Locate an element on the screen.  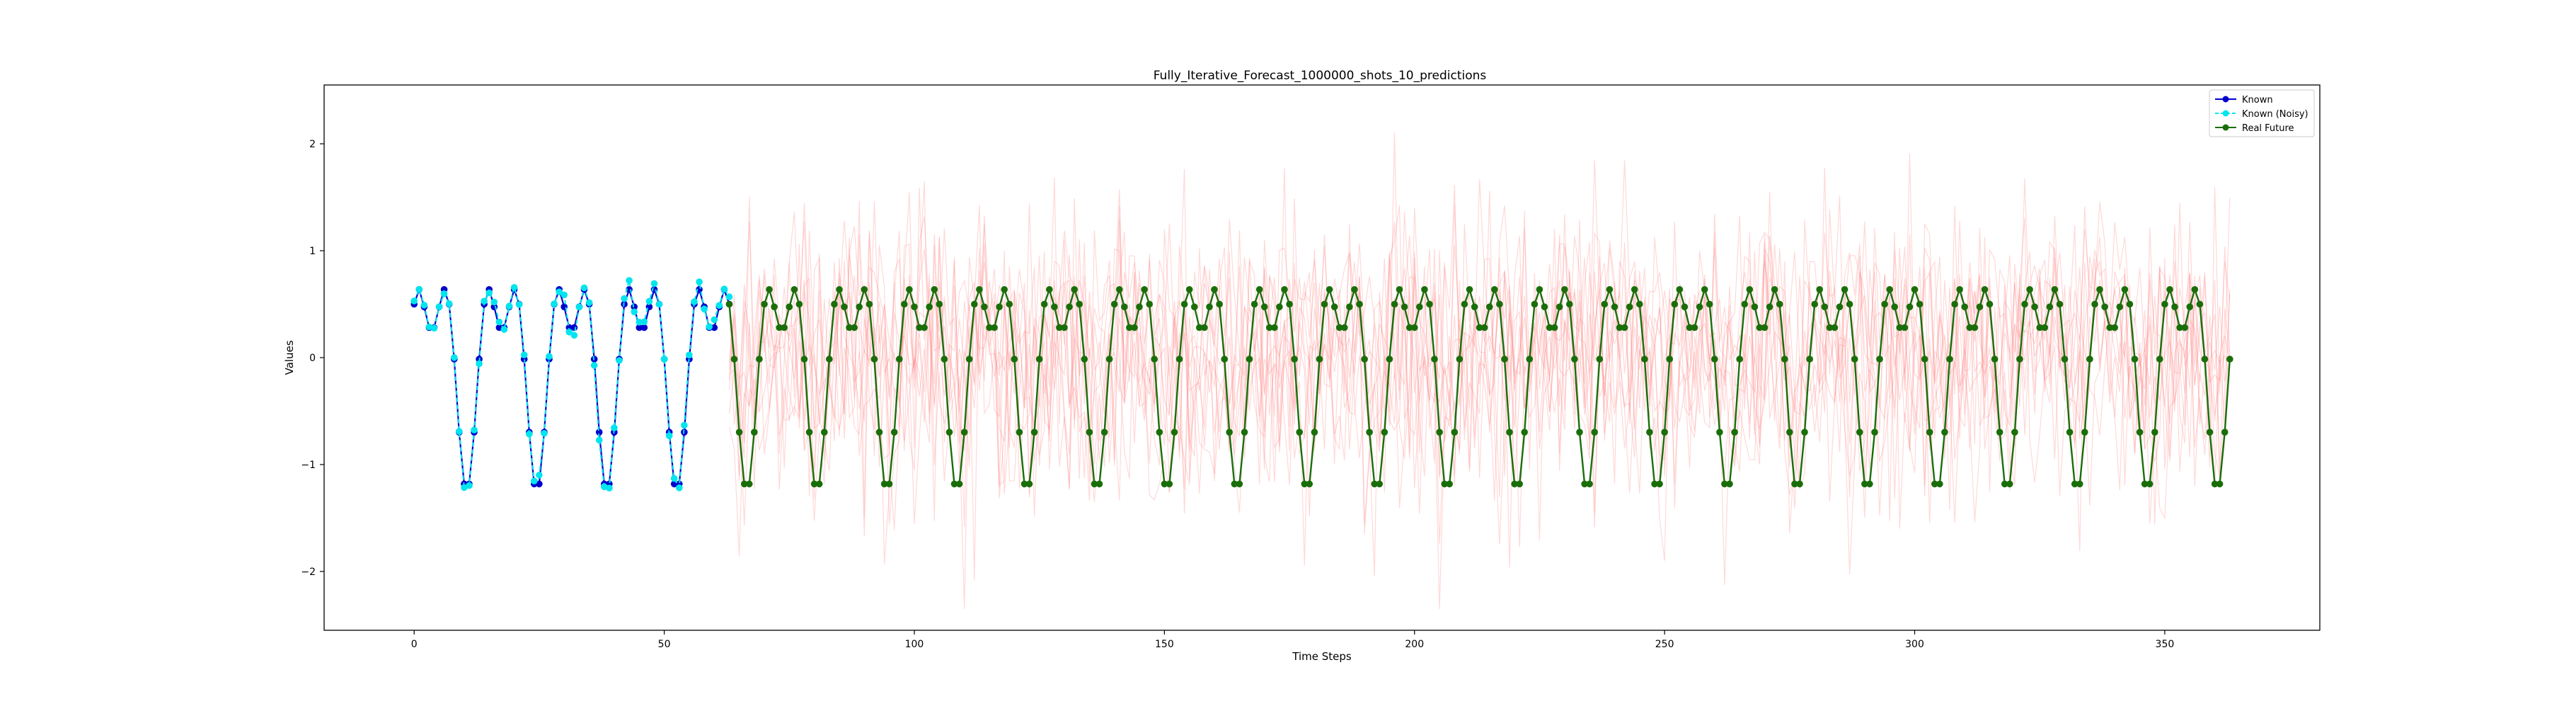
x-tick-label-100: 100 is located at coordinates (915, 644).